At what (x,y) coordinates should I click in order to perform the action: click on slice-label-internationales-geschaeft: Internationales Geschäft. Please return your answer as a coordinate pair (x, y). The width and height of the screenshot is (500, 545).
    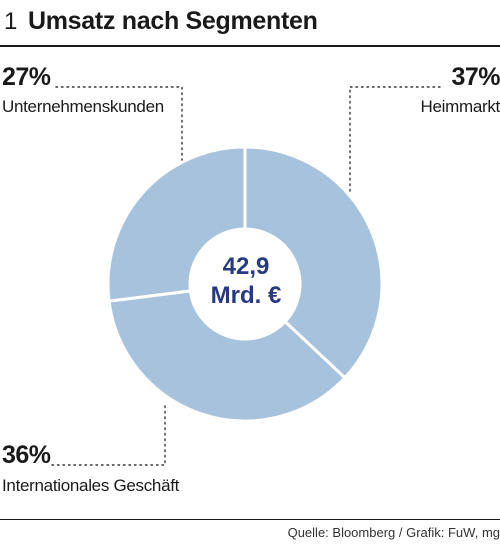
    Looking at the image, I should click on (91, 485).